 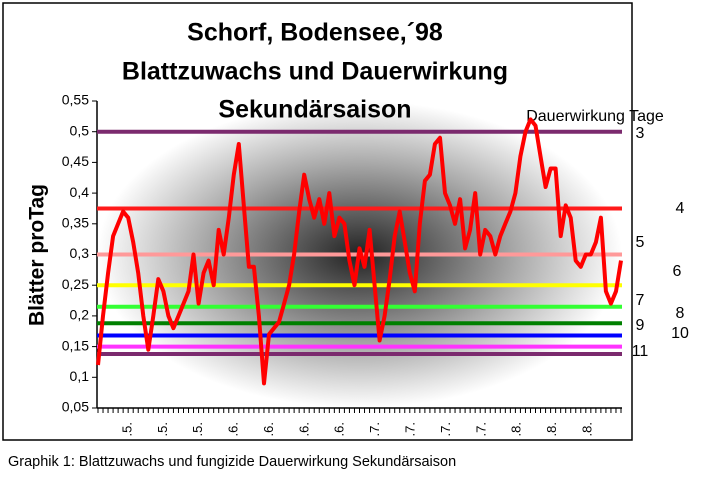 What do you see at coordinates (80, 253) in the screenshot?
I see `y-tick-label: 0,3` at bounding box center [80, 253].